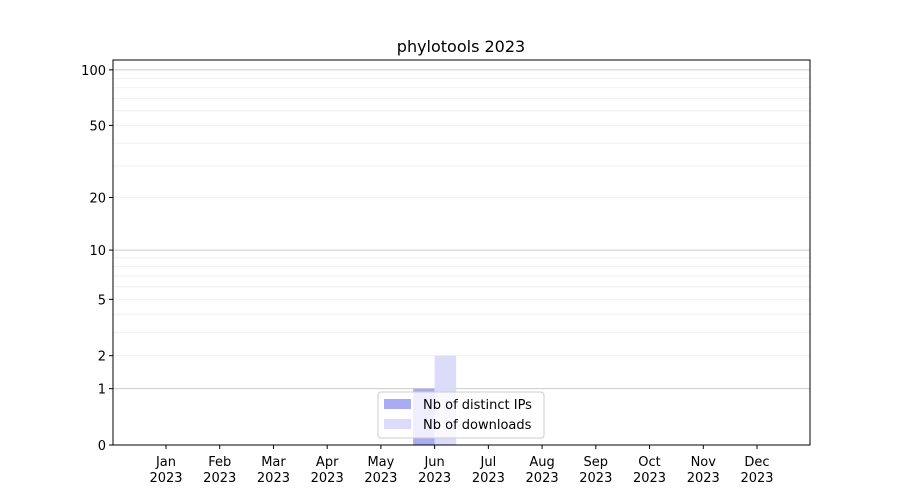 This screenshot has height=504, width=900. I want to click on x-tick-label: Dec 2023, so click(756, 470).